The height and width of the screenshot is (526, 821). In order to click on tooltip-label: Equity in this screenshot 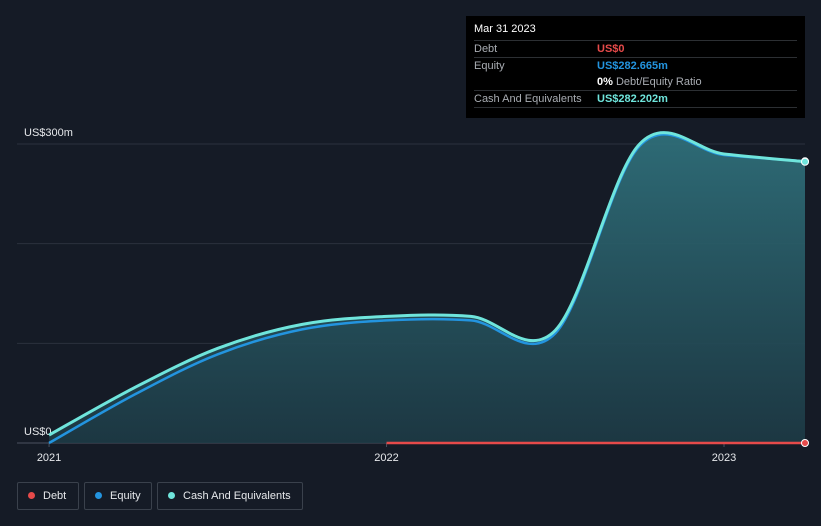, I will do `click(489, 66)`.